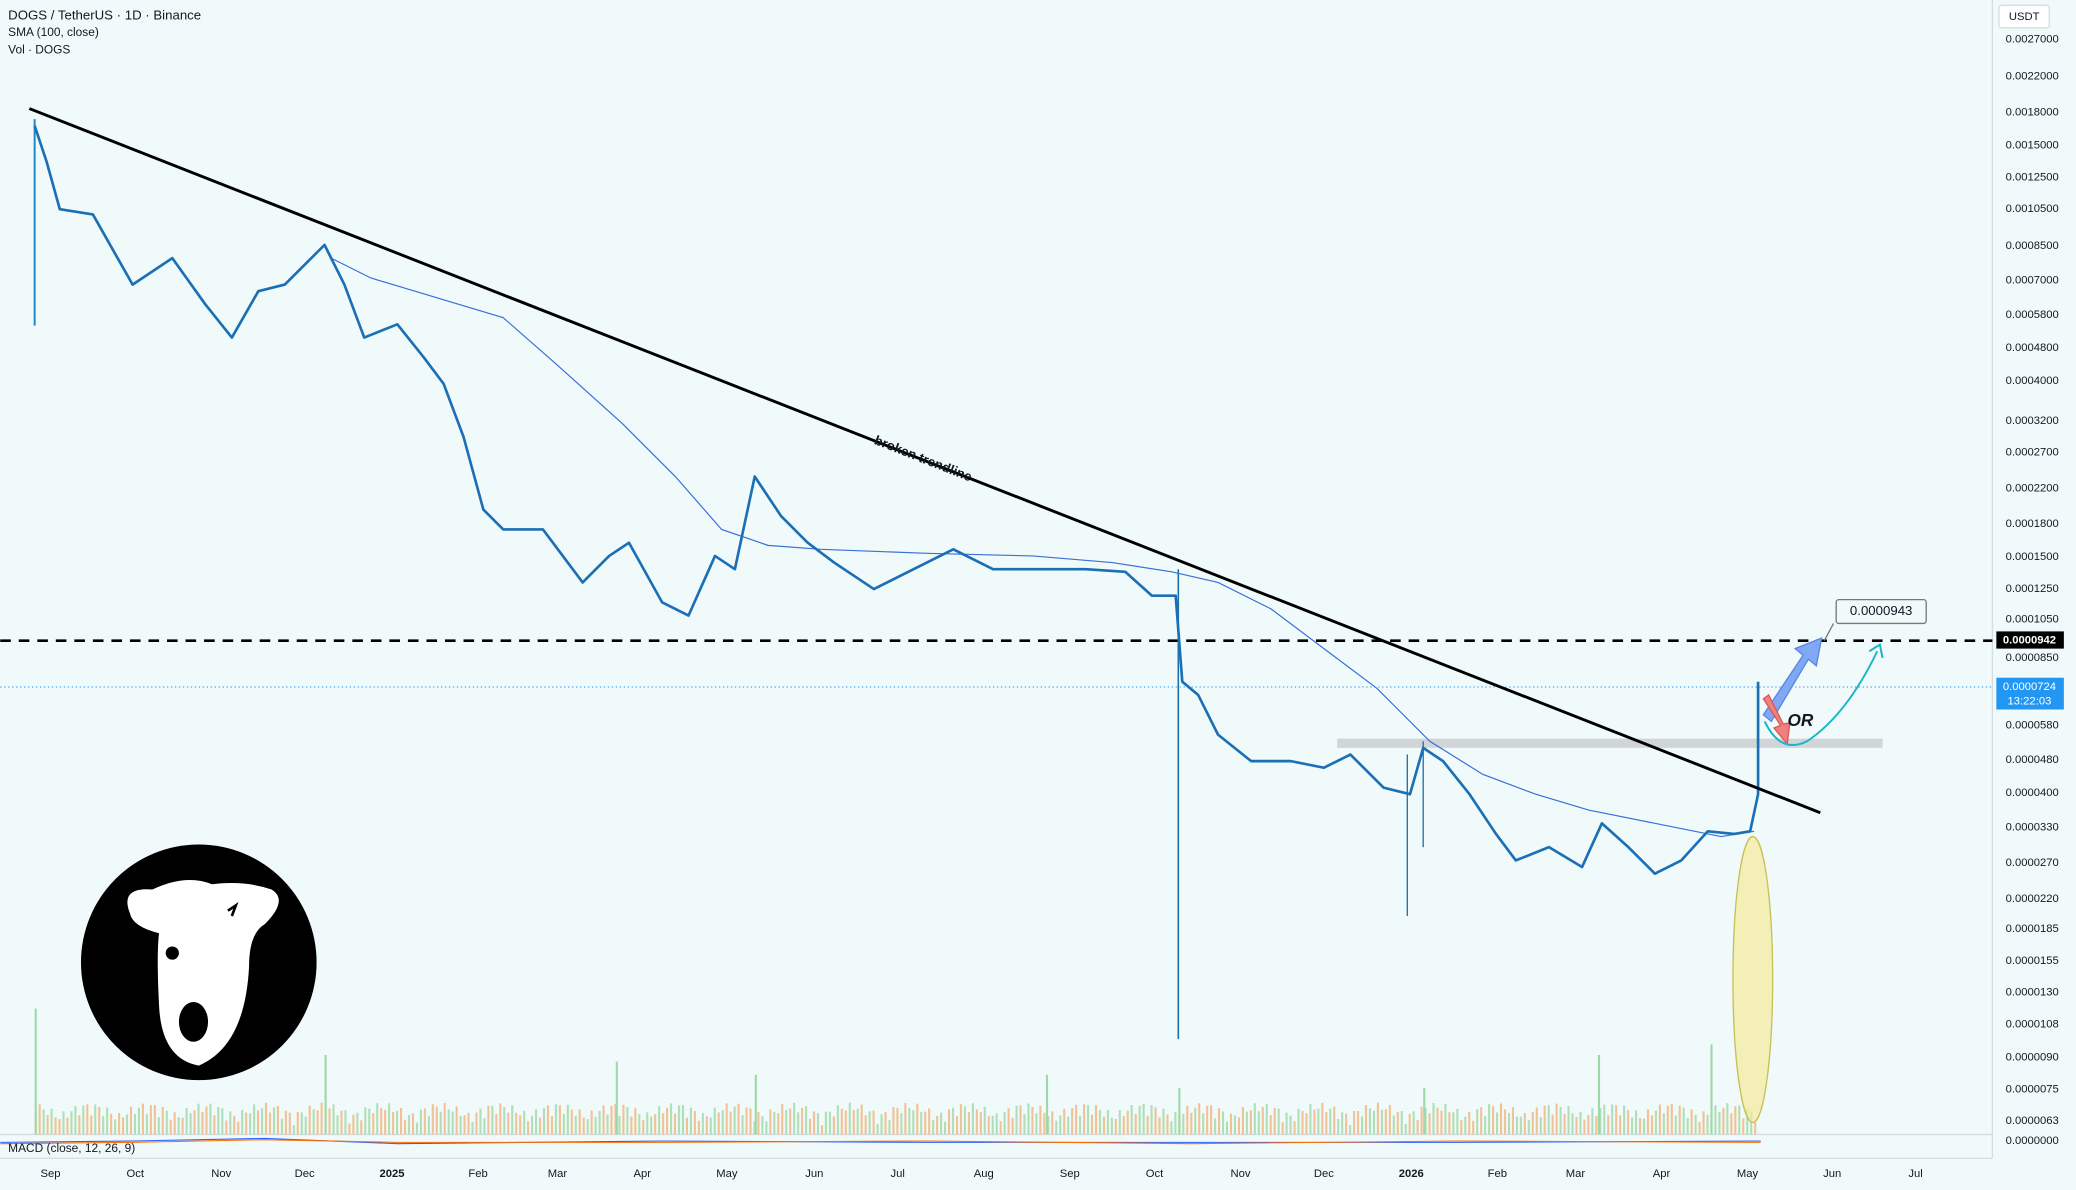 This screenshot has width=2076, height=1190. What do you see at coordinates (2030, 693) in the screenshot?
I see `last-price-tag` at bounding box center [2030, 693].